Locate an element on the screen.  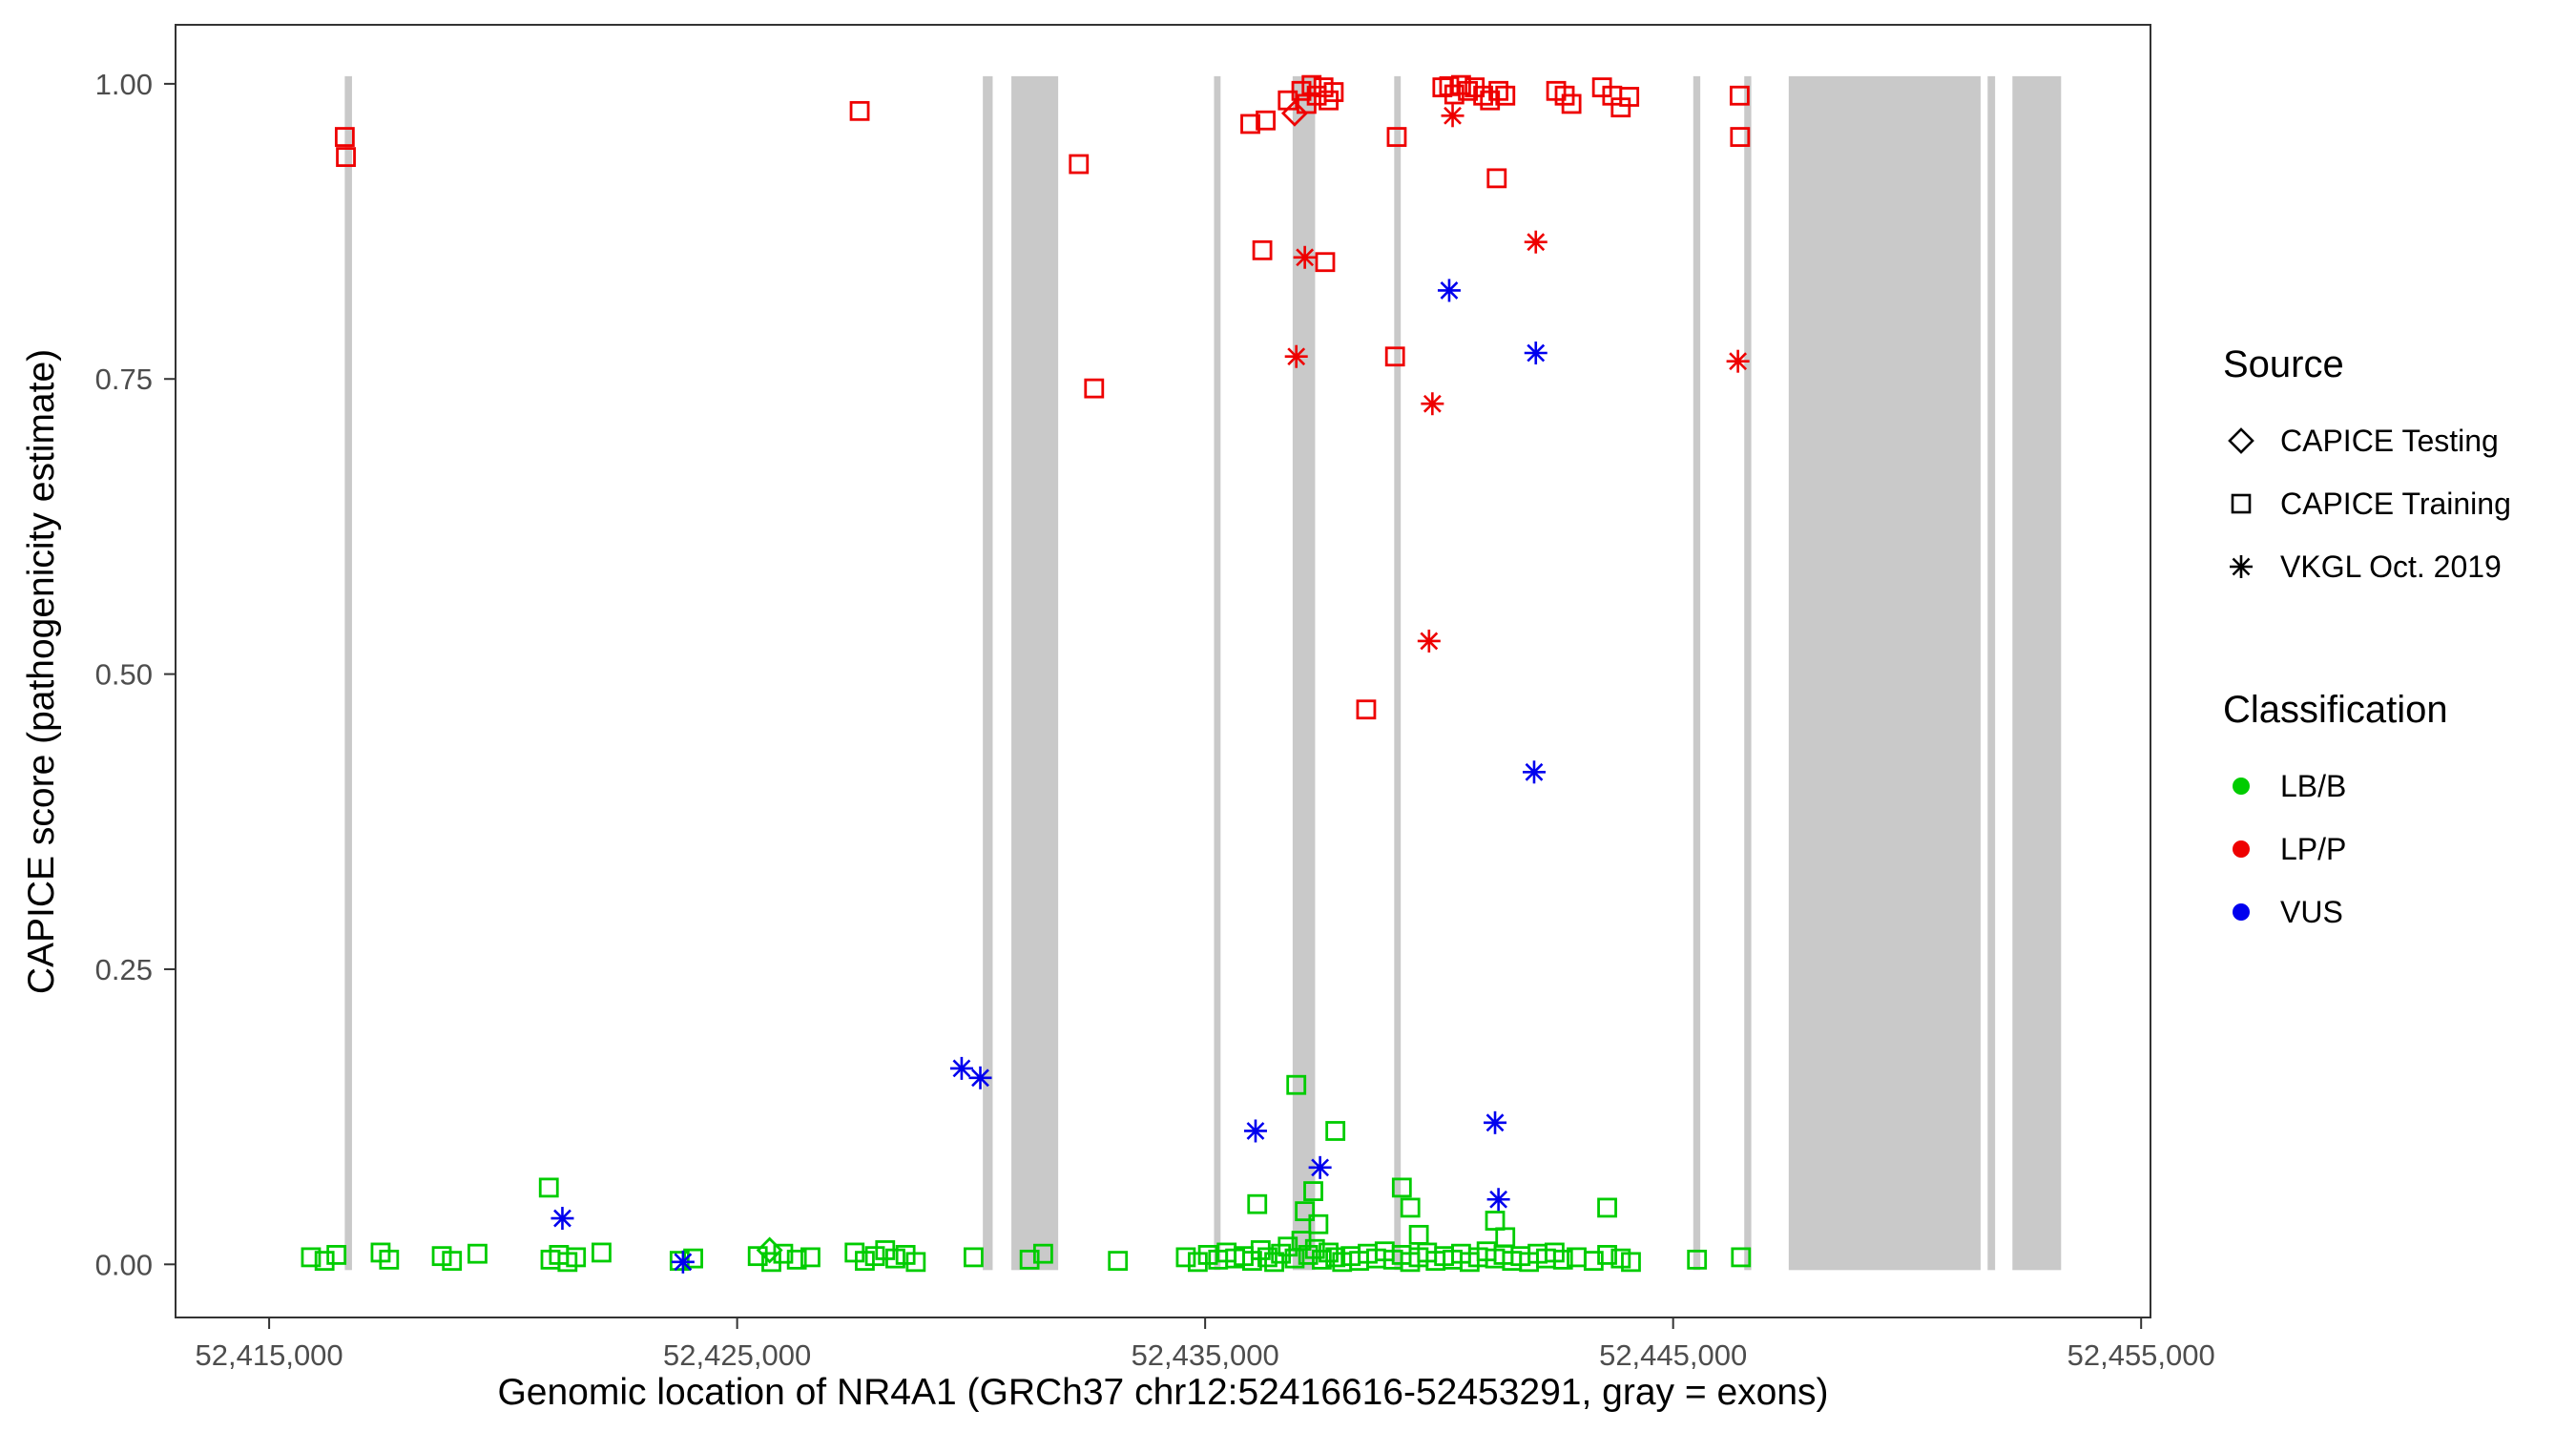
legend-item-label: LB/B is located at coordinates (2313, 785).